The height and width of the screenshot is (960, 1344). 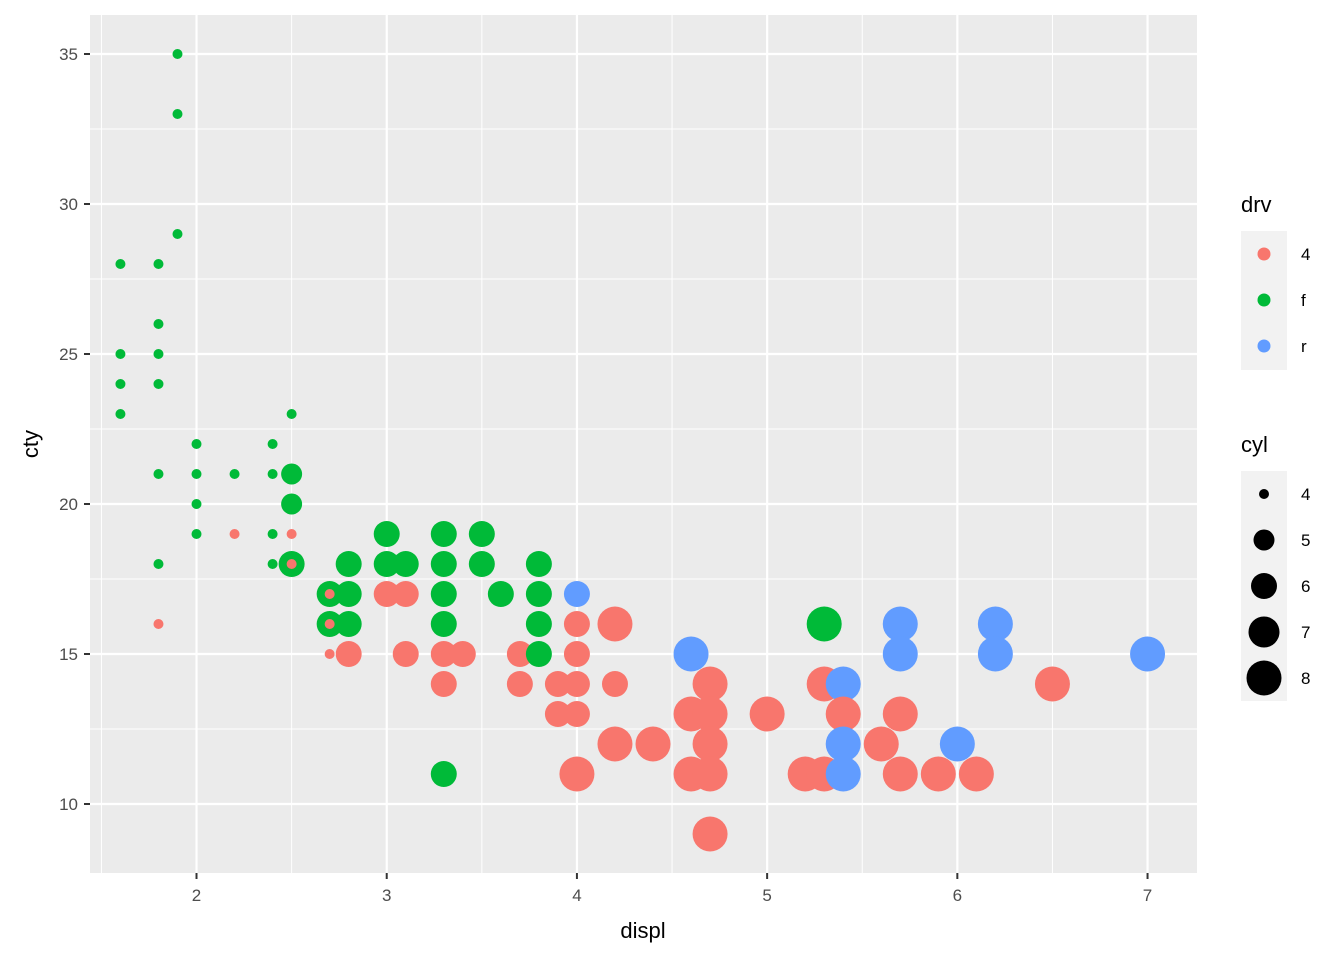 What do you see at coordinates (1304, 346) in the screenshot?
I see `legend-drv-label: r` at bounding box center [1304, 346].